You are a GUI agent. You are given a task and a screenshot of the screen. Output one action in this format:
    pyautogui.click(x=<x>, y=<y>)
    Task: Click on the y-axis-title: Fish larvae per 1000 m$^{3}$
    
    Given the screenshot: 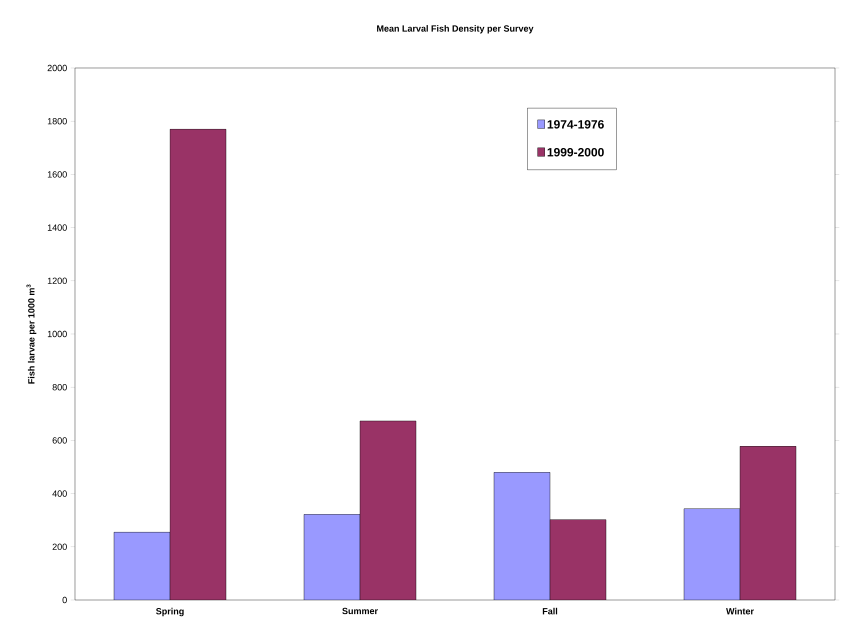 What is the action you would take?
    pyautogui.click(x=31, y=334)
    